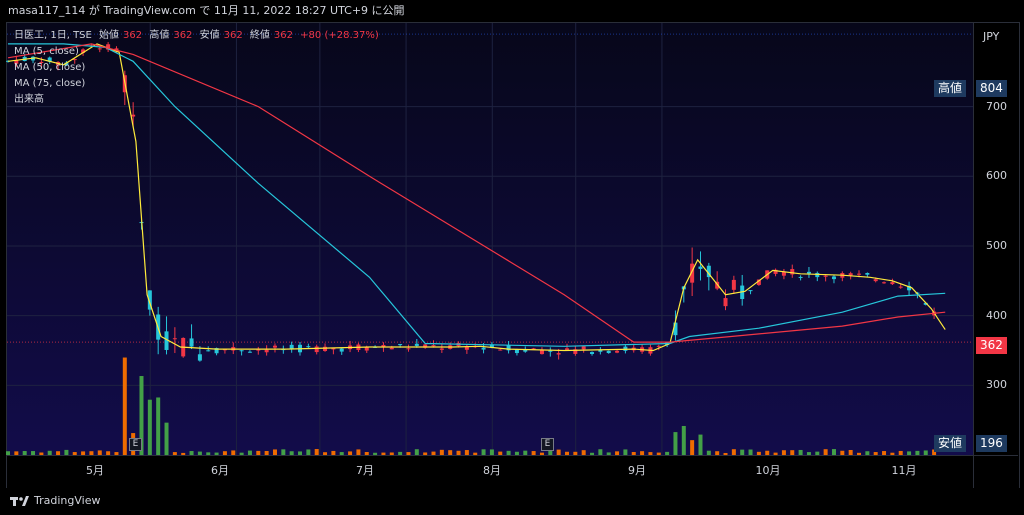  Describe the element at coordinates (183, 35) in the screenshot. I see `legend-high-value: 362` at that location.